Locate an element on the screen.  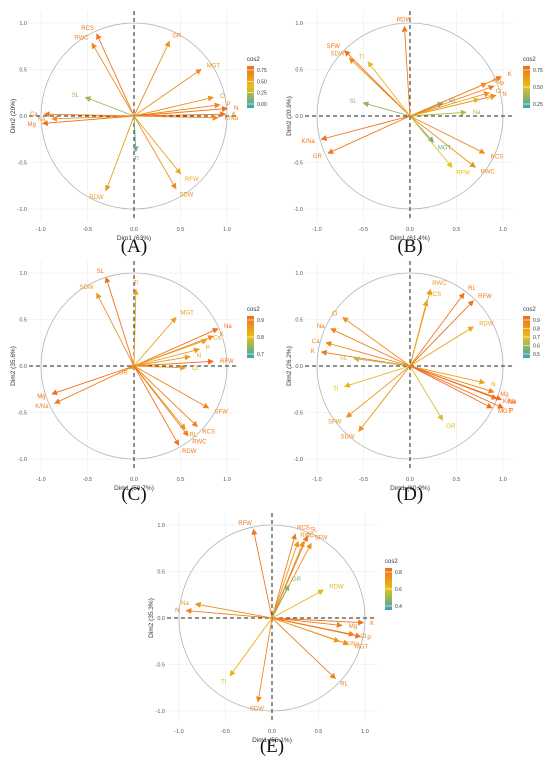
variable-label: SL is located at coordinates (353, 102).